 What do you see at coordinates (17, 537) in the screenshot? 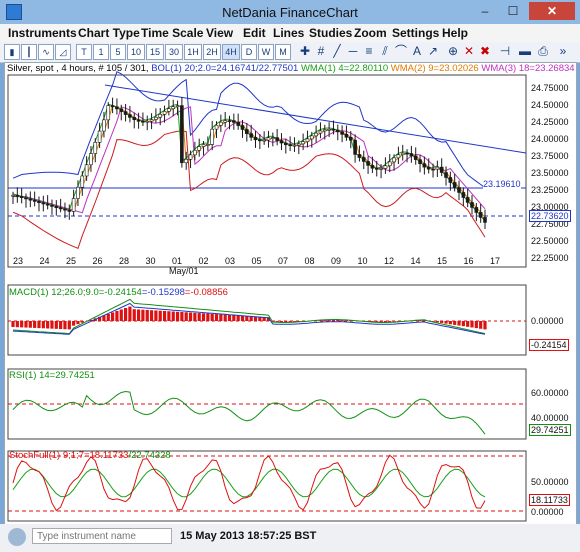
I see `search-instrument-icon` at bounding box center [17, 537].